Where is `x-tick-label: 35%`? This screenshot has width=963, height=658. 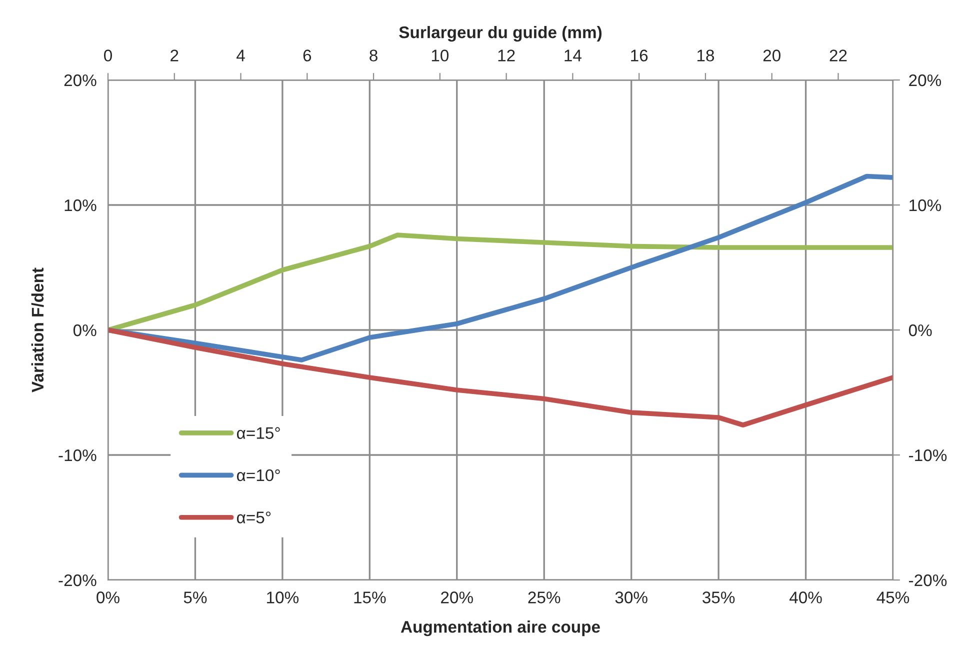 x-tick-label: 35% is located at coordinates (718, 598).